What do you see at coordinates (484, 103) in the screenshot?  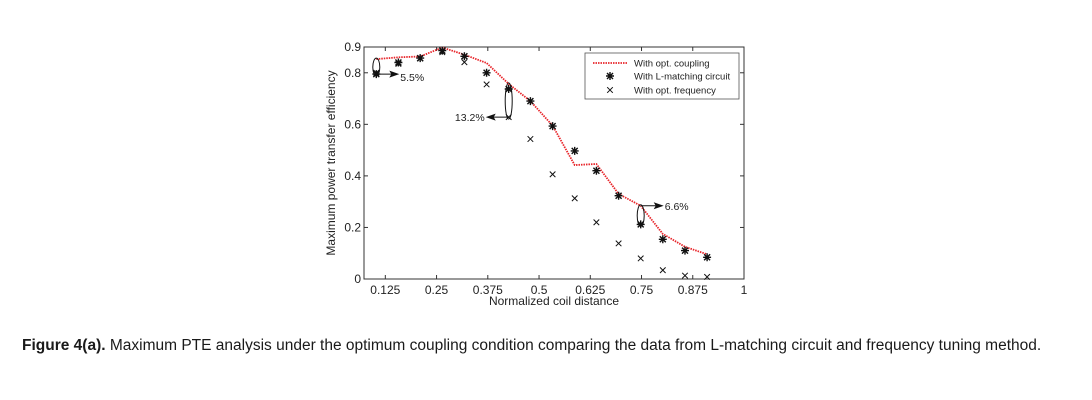 I see `annotation-13-2pct: 13.2%` at bounding box center [484, 103].